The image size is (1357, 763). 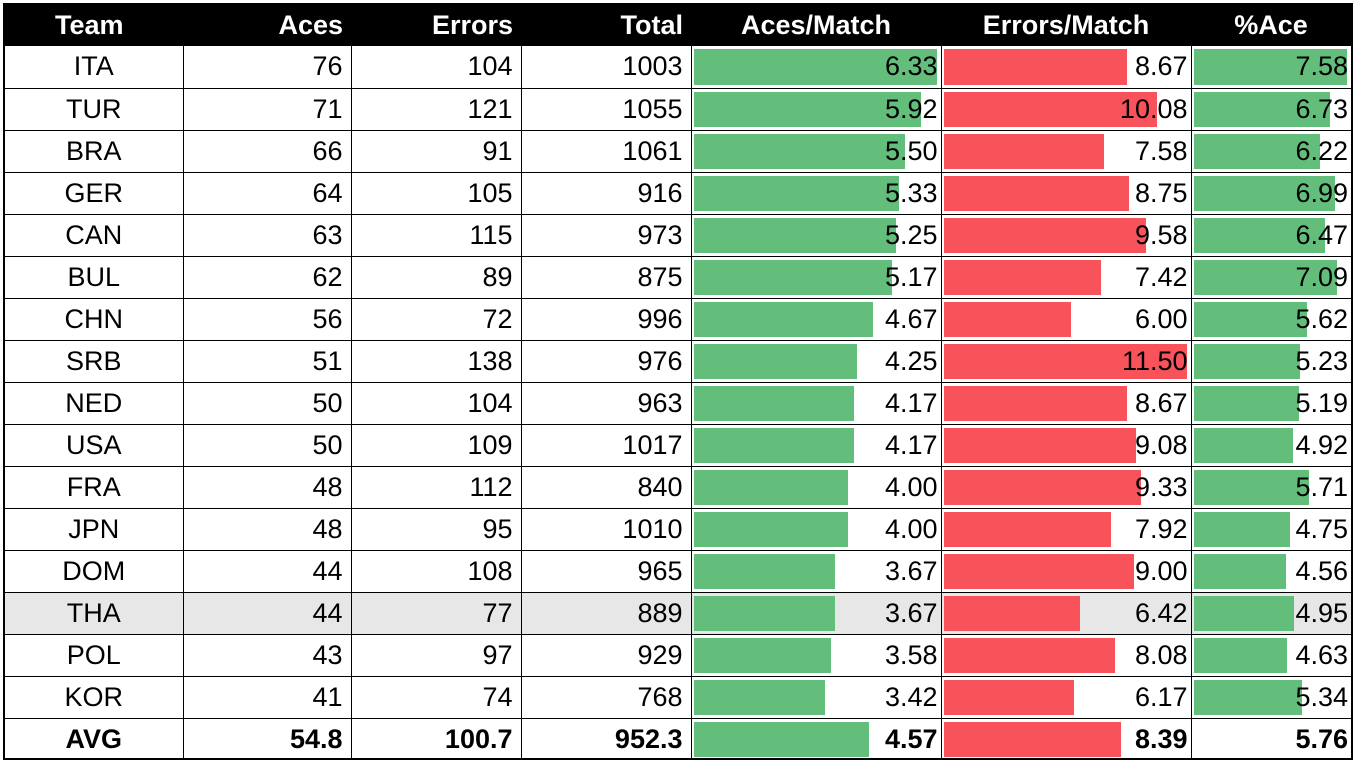 What do you see at coordinates (605, 193) in the screenshot?
I see `cell-total: 916` at bounding box center [605, 193].